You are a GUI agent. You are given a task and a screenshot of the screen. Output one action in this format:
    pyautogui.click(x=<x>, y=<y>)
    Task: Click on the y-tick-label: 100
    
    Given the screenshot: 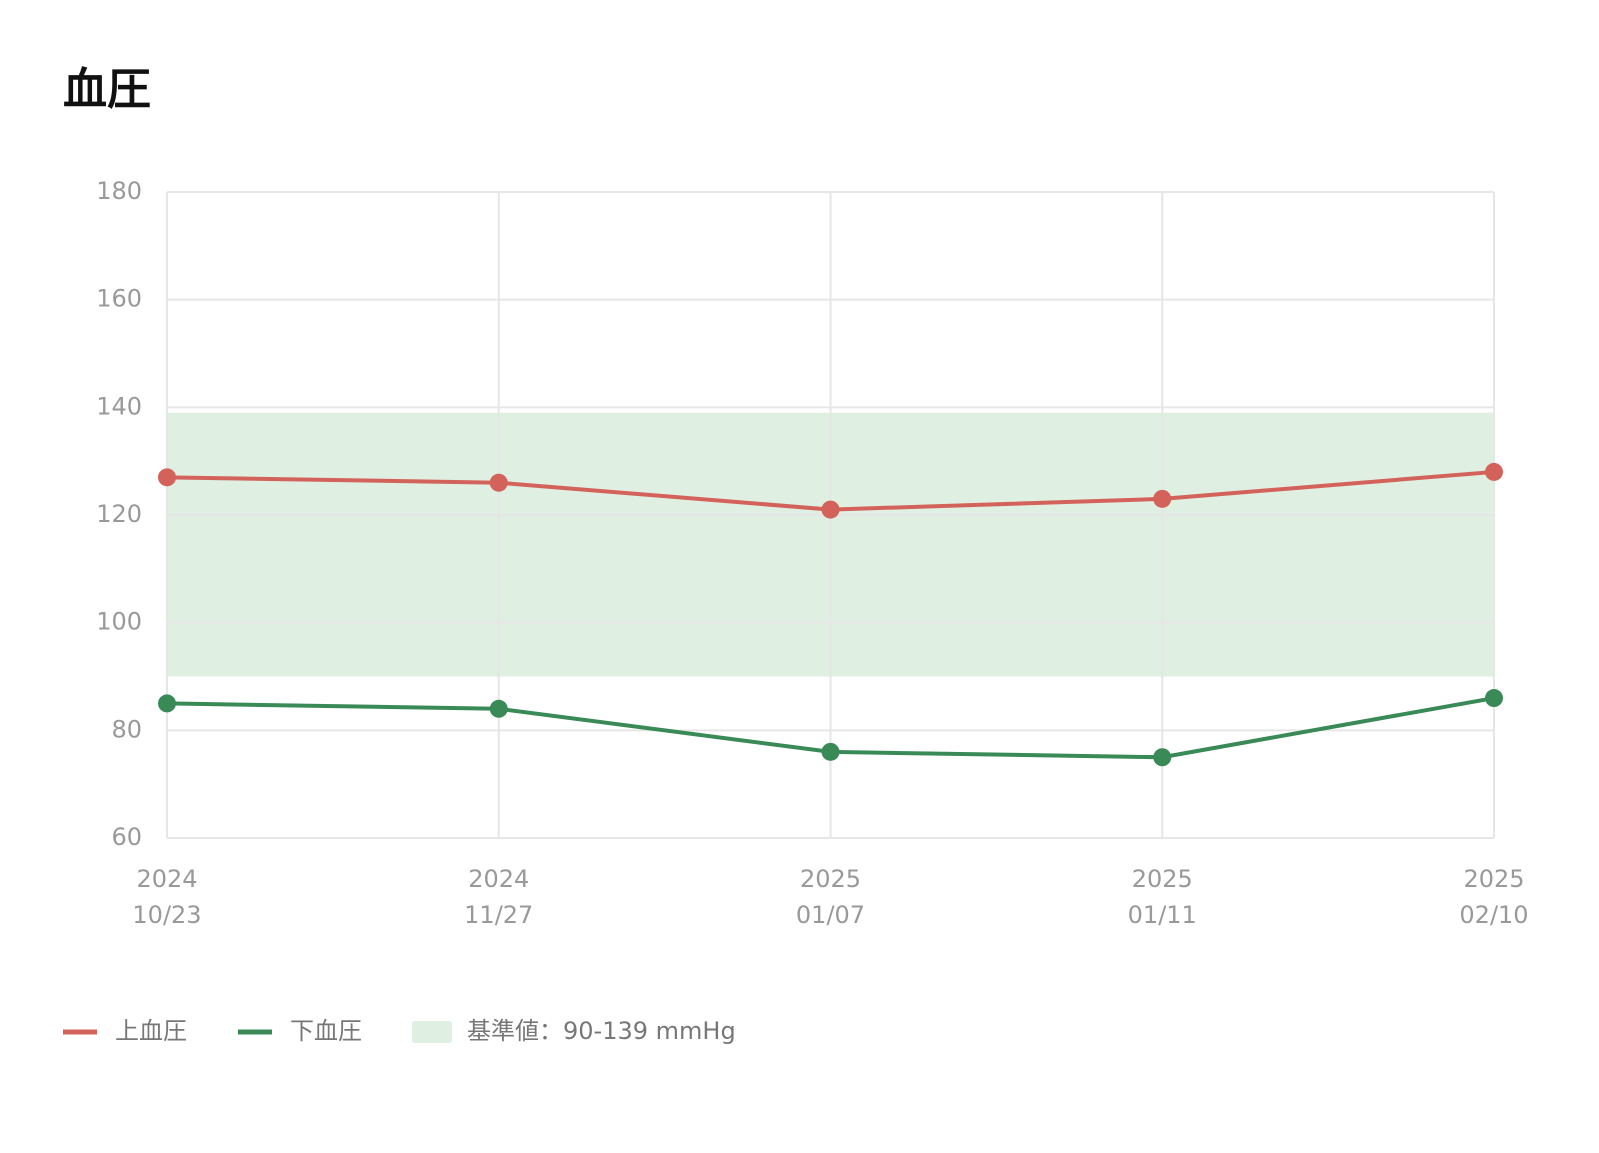 What is the action you would take?
    pyautogui.click(x=119, y=622)
    